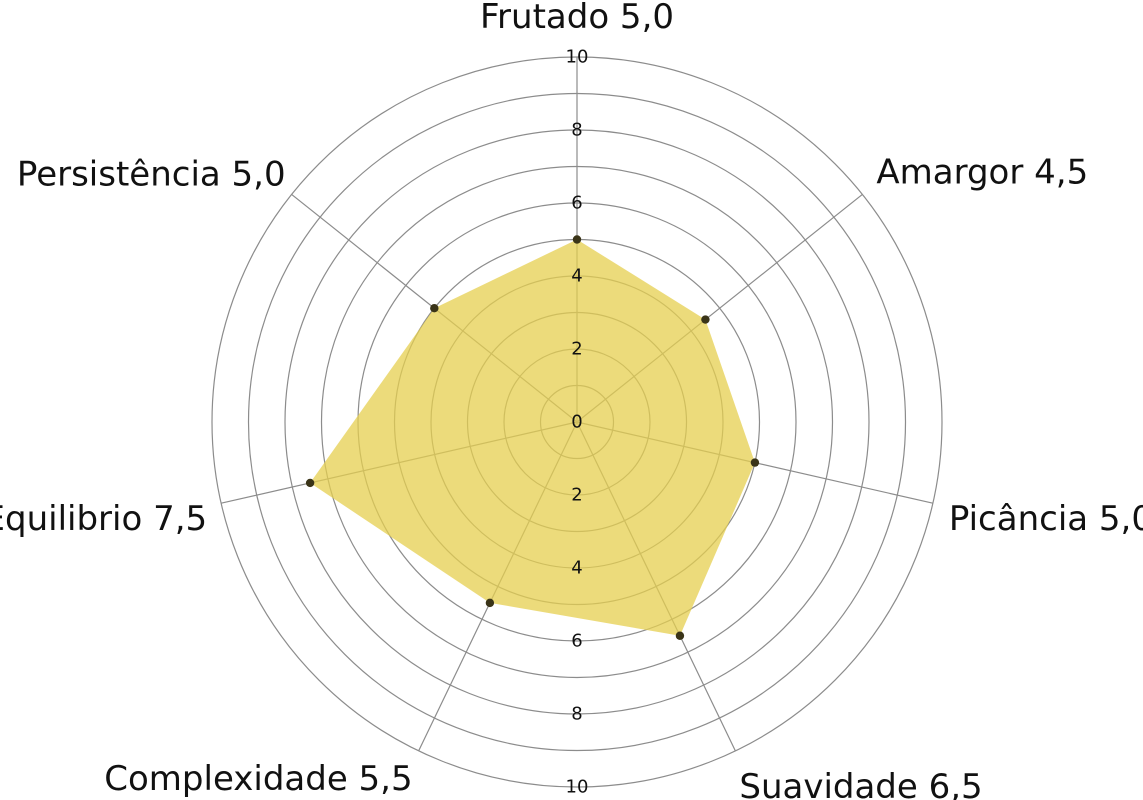  Describe the element at coordinates (103, 519) in the screenshot. I see `axis-label: Equilibrio 7,5` at that location.